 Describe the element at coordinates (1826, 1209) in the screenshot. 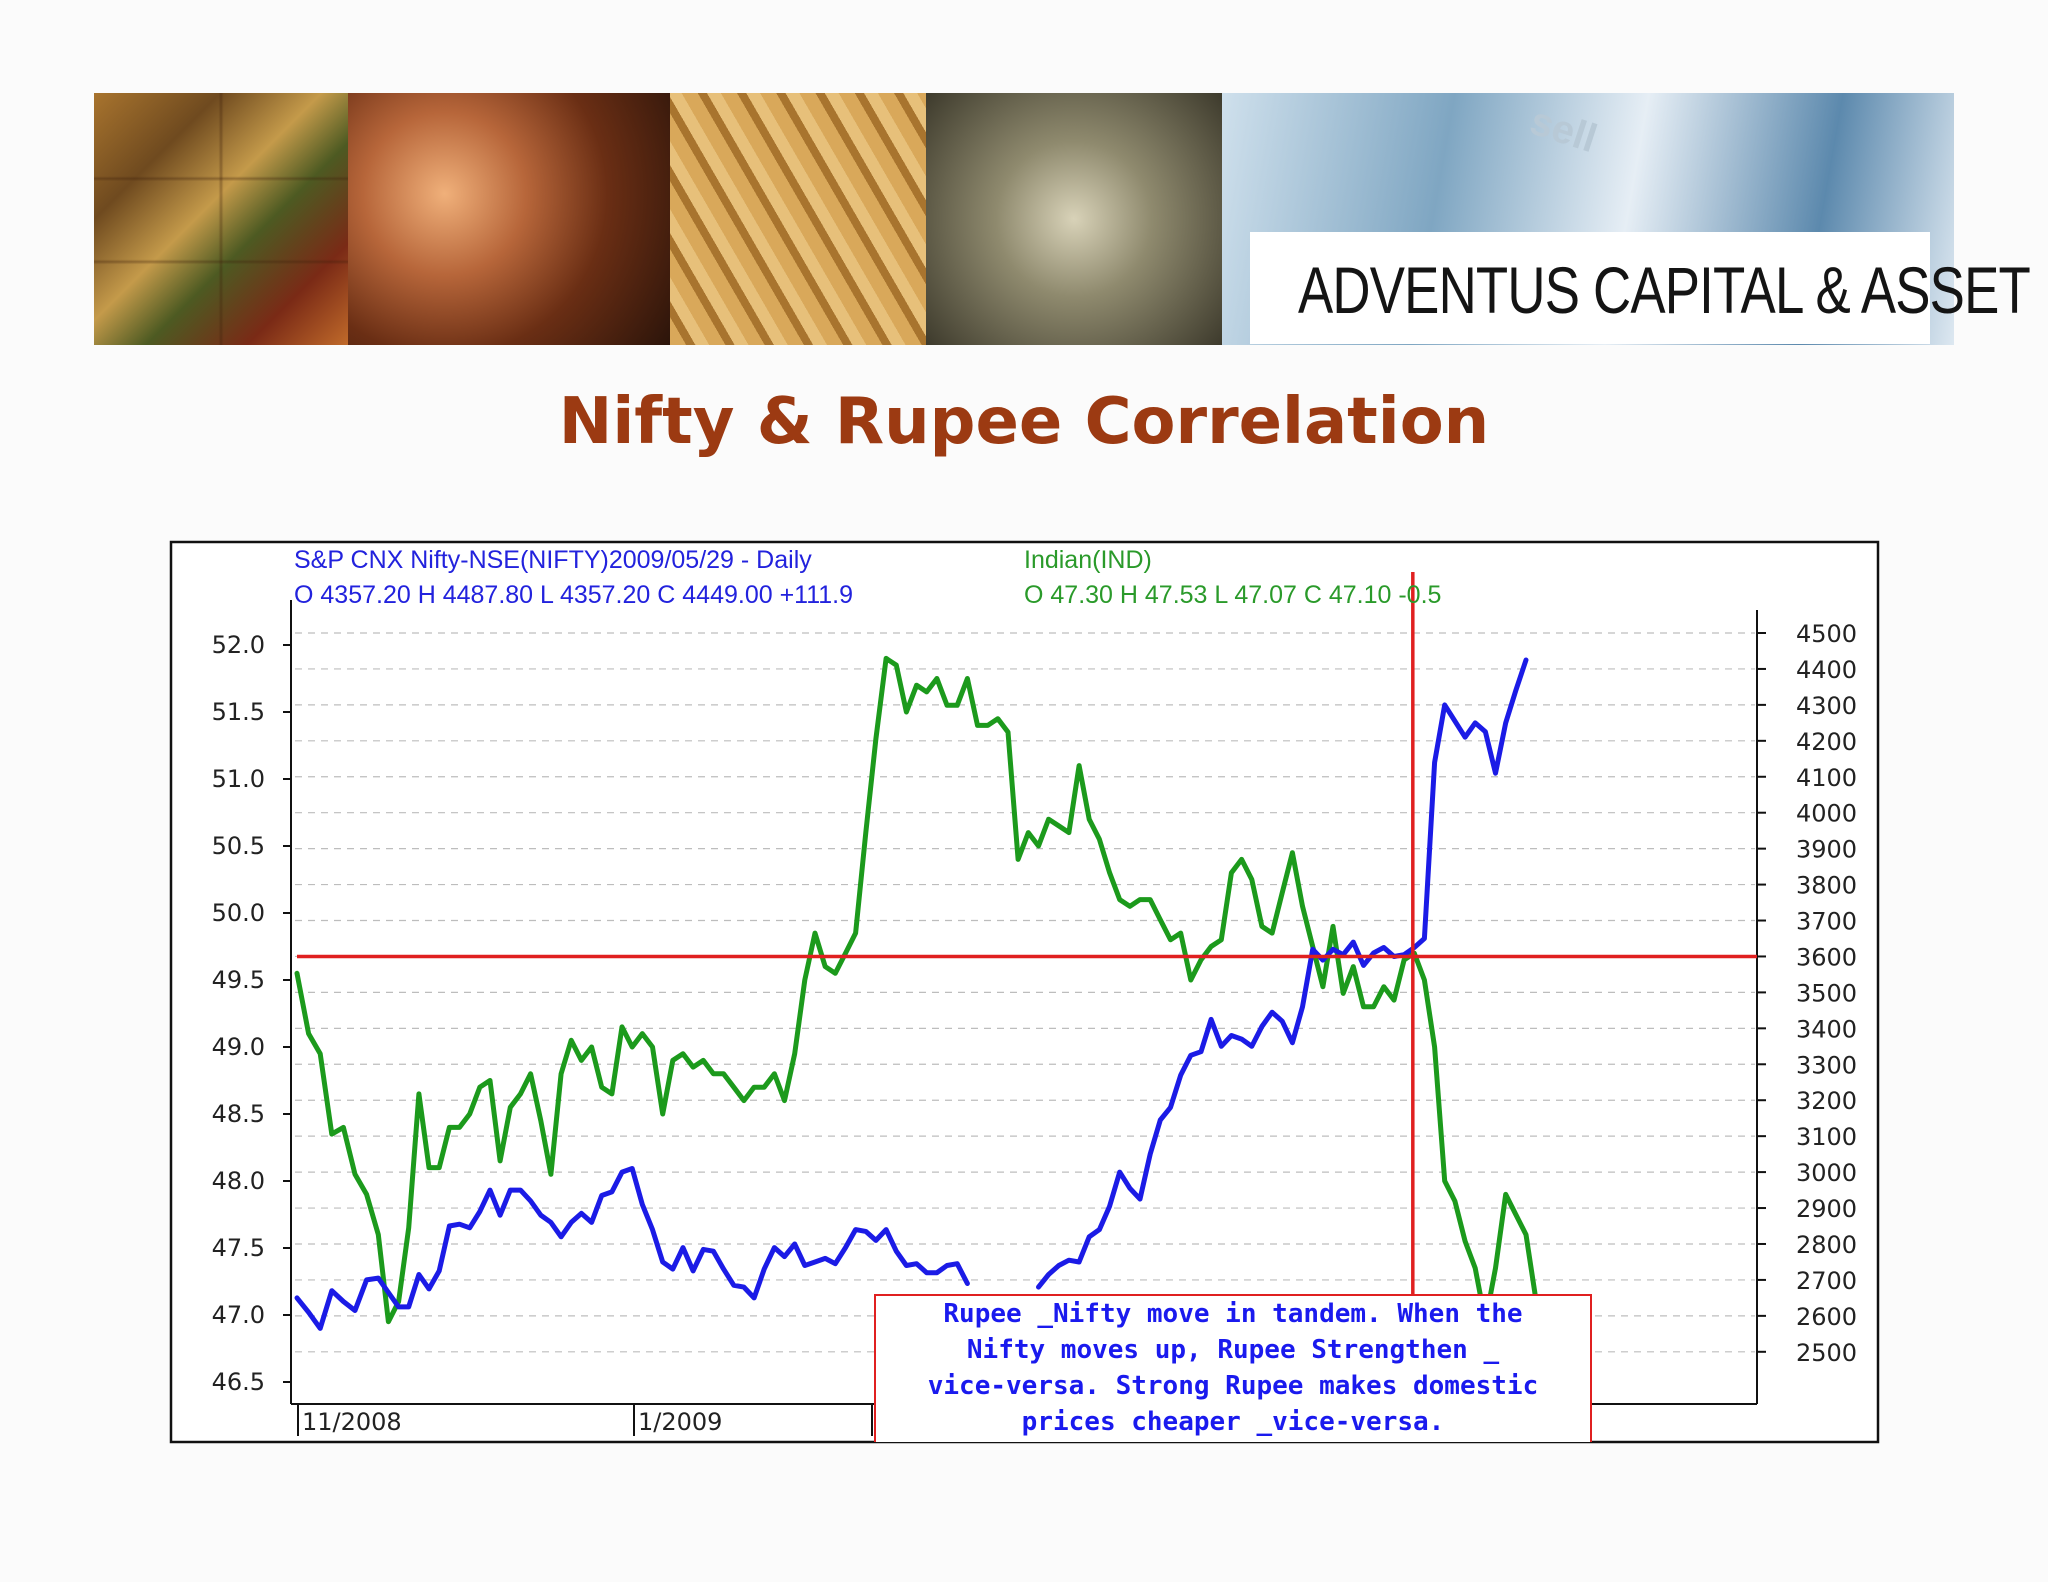

I see `right-tick-label: 2900` at that location.